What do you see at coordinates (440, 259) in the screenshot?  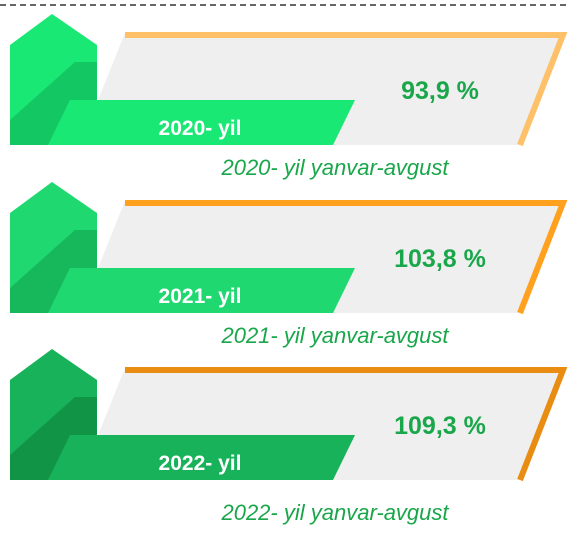 I see `value-text: 103,8 %` at bounding box center [440, 259].